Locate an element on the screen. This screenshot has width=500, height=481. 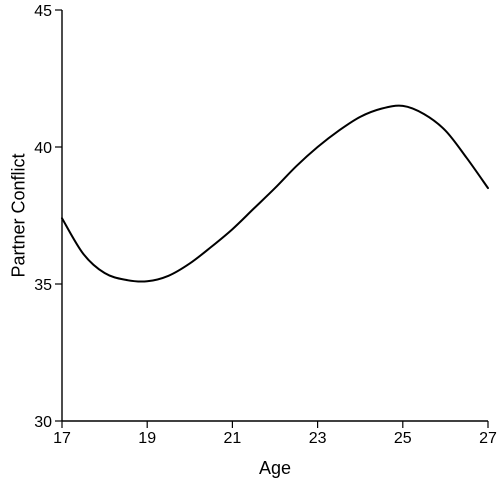
y-tick-label: 40 is located at coordinates (43, 148).